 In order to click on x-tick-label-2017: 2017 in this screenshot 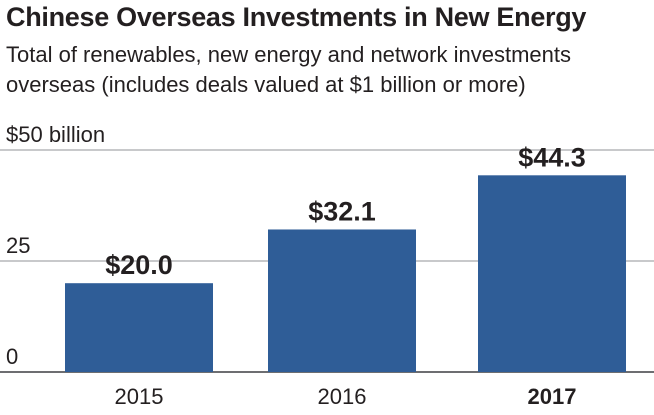, I will do `click(552, 396)`.